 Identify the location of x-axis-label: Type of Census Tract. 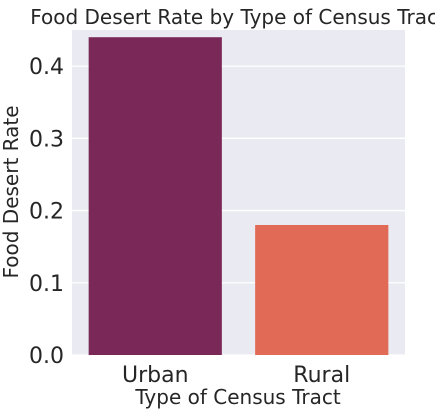
(237, 397).